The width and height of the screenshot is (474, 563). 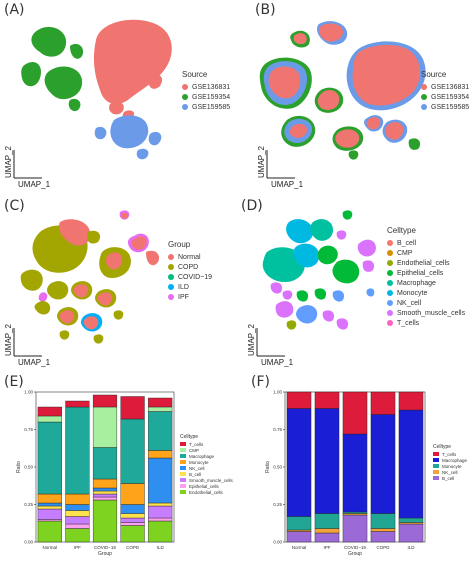 I want to click on panel-d-legend-title: Celltype, so click(x=401, y=230).